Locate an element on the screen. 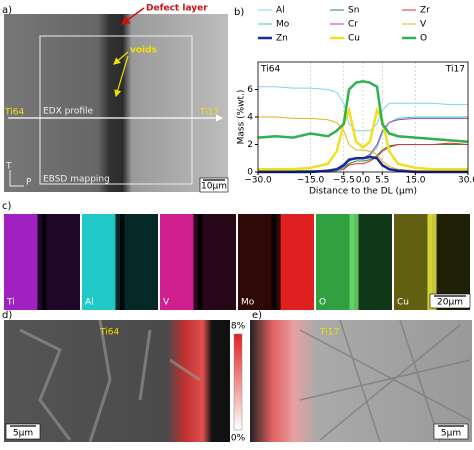 Image resolution: width=474 pixels, height=450 pixels. panel-letter: b) is located at coordinates (239, 12).